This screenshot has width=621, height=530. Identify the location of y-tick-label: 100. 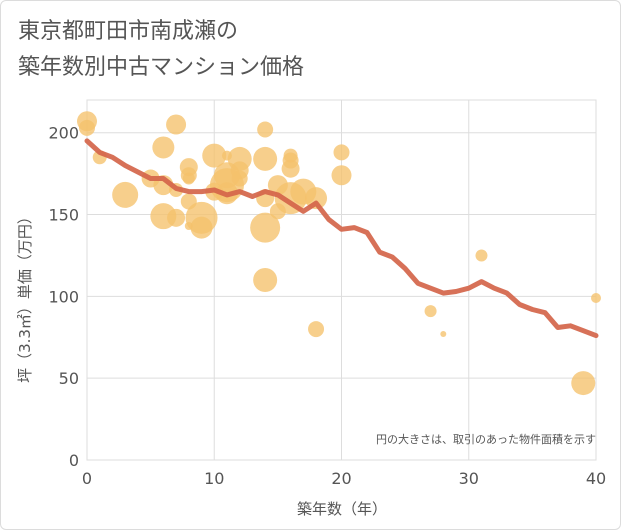
(63, 296).